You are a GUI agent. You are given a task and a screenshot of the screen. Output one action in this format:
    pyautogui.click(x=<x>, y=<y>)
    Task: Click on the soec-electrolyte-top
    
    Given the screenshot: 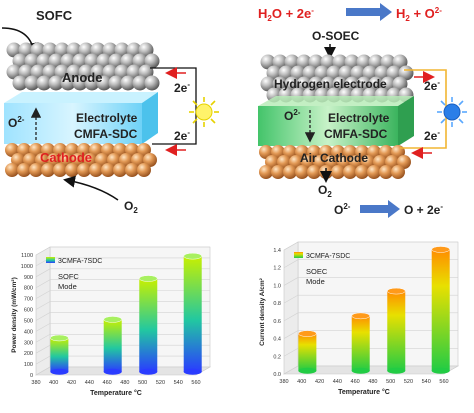 What is the action you would take?
    pyautogui.click(x=336, y=101)
    